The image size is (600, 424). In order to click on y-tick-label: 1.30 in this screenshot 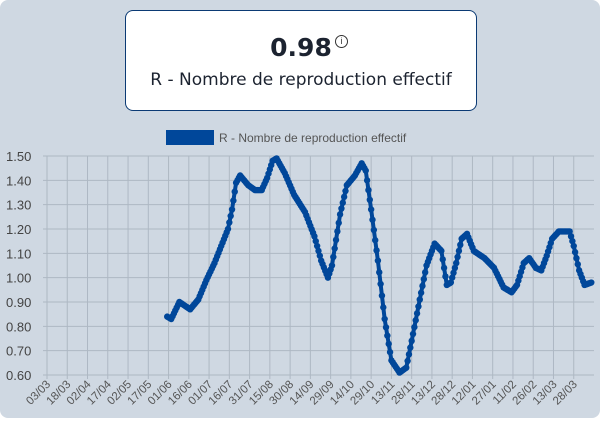, I will do `click(18, 205)`.